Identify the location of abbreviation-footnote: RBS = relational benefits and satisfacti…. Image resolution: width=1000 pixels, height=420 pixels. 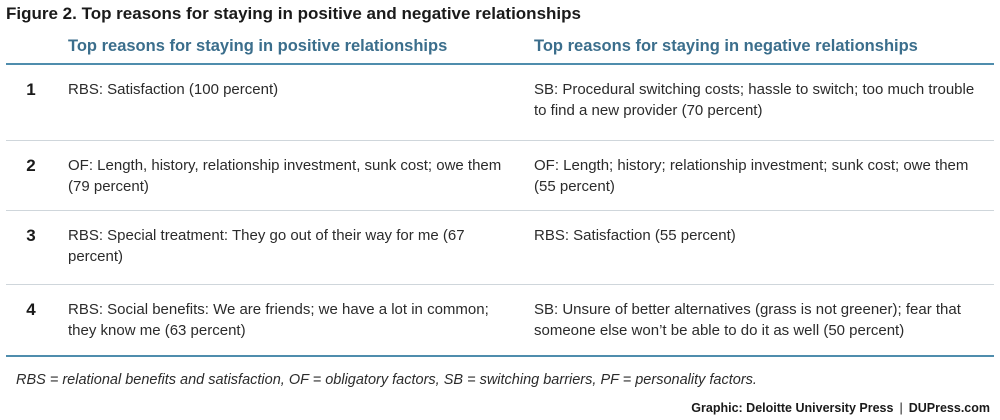
(386, 380).